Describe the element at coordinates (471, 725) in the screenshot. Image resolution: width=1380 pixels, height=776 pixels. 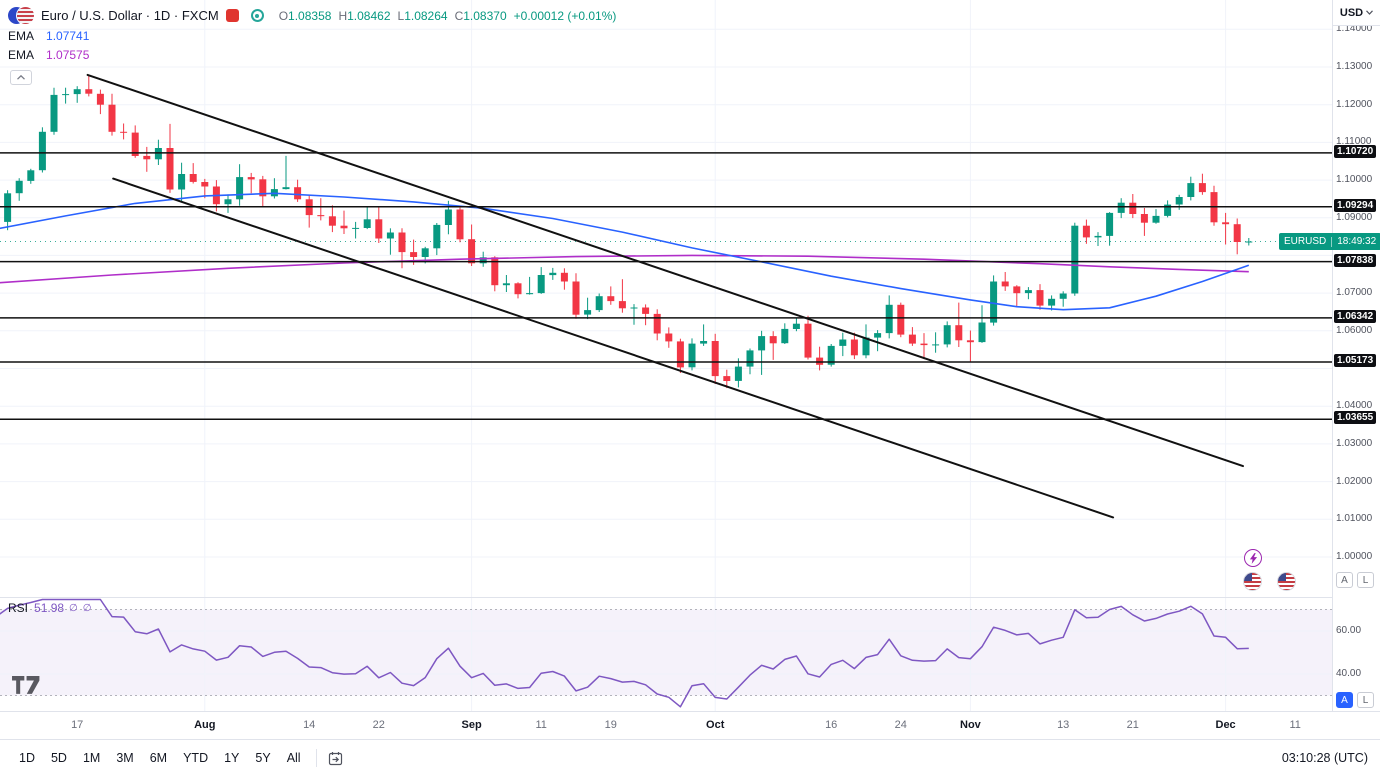
I see `time-axis-label: Sep` at that location.